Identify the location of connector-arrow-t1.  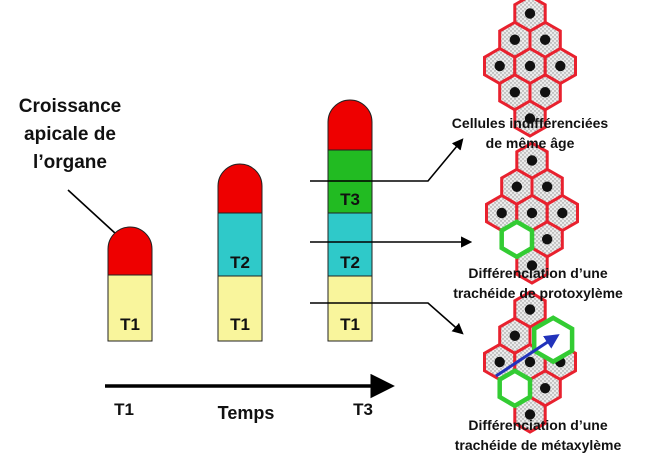
(387, 318).